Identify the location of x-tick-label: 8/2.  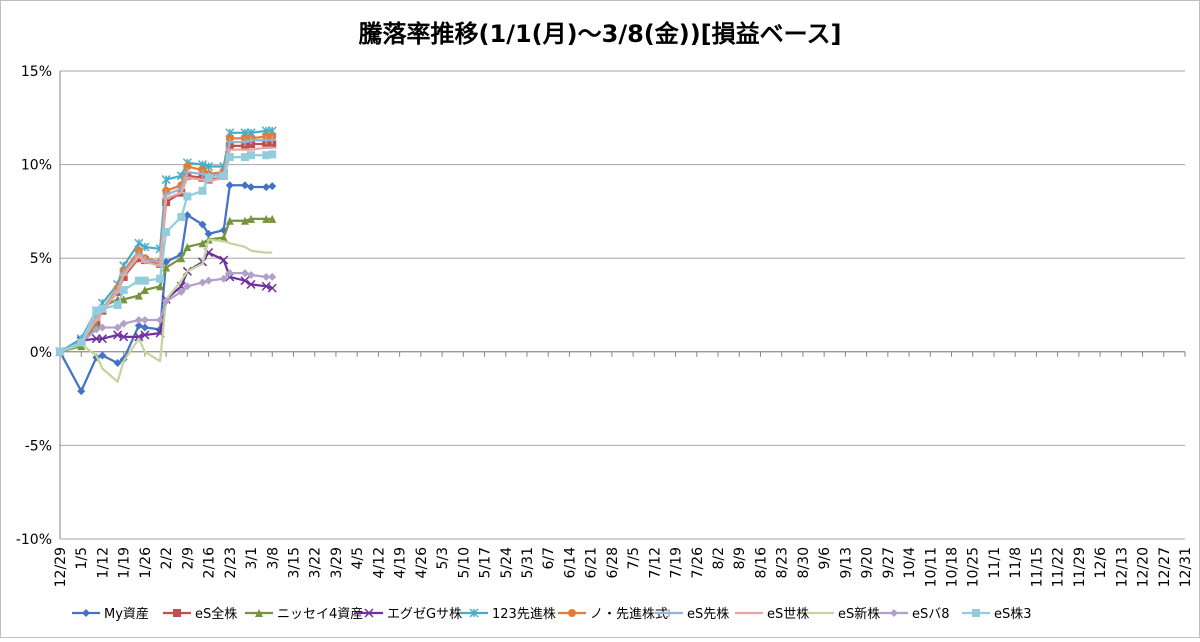
(719, 558).